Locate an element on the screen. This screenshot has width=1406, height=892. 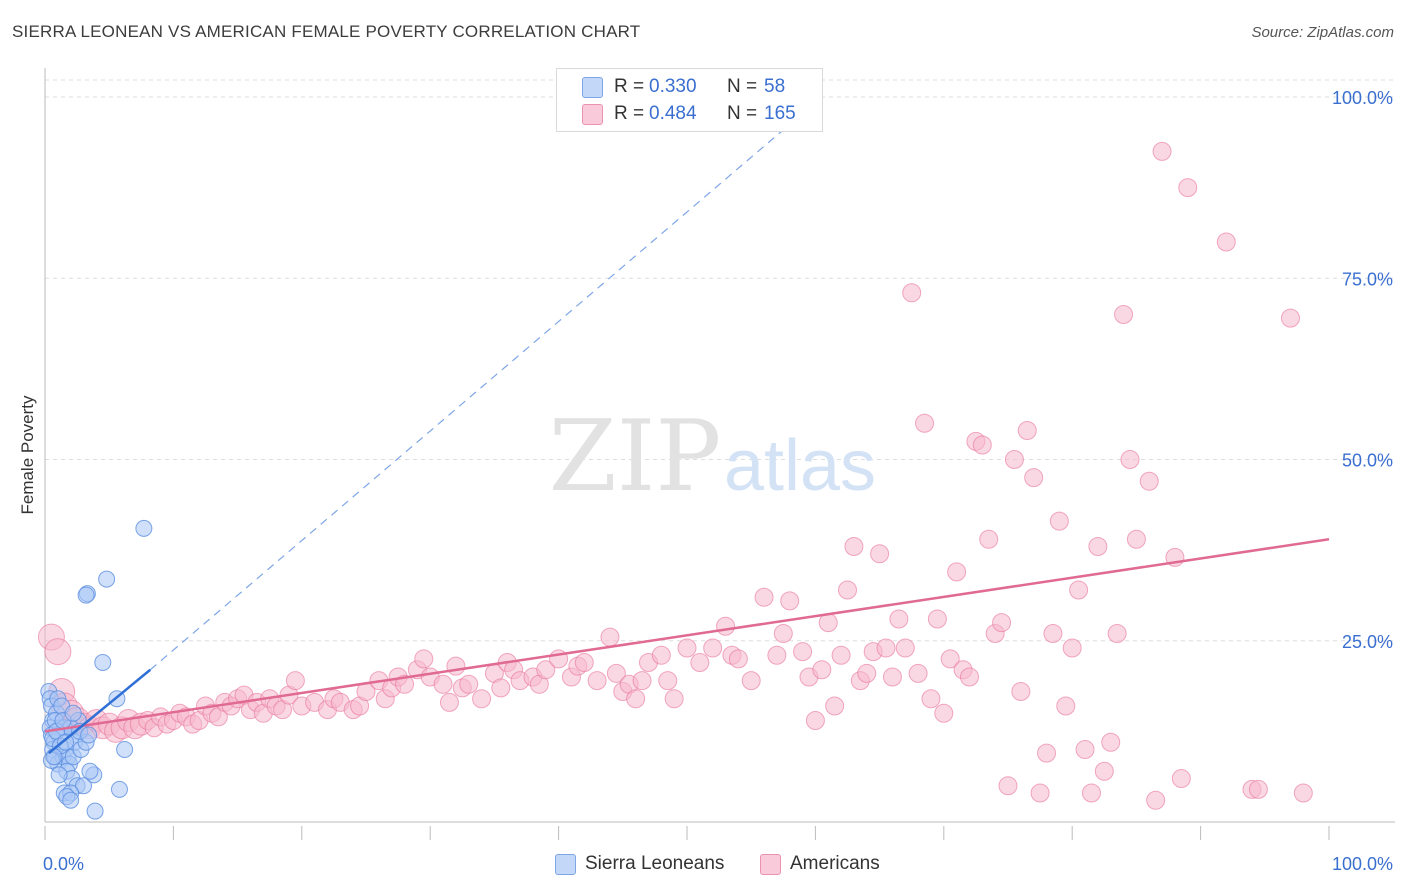
legend-label: Americans is located at coordinates (835, 863).